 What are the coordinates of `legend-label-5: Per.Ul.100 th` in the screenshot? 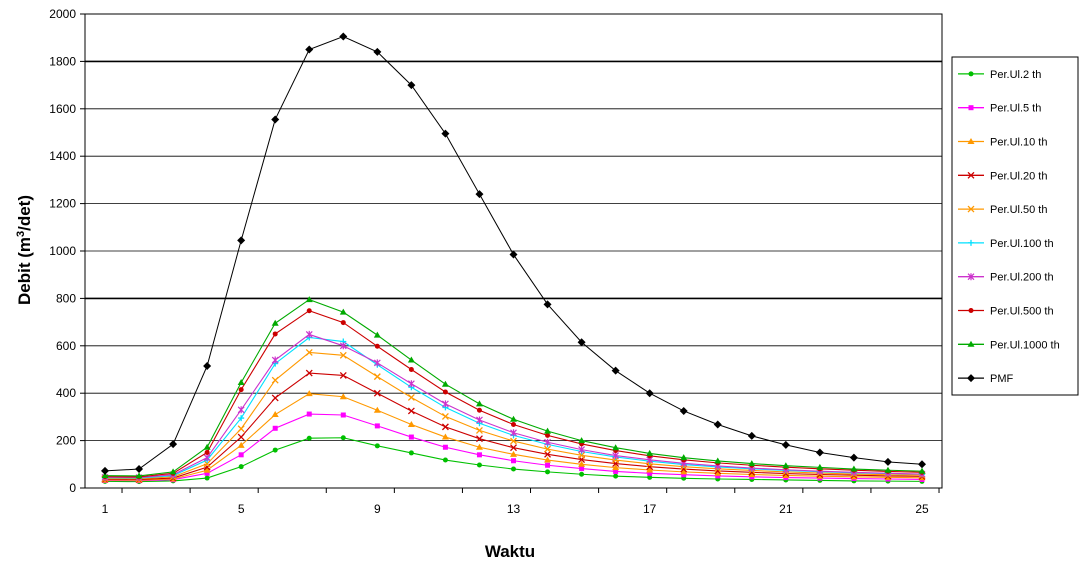 It's located at (1022, 244).